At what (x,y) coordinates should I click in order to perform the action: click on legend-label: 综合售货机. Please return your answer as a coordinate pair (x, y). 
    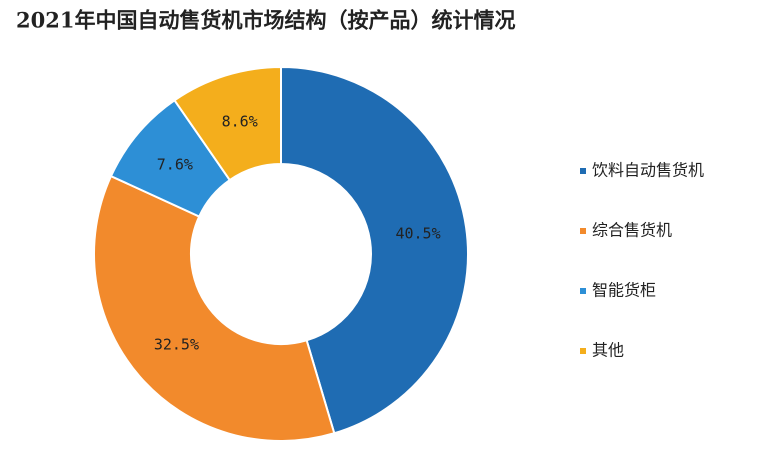
    Looking at the image, I should click on (632, 230).